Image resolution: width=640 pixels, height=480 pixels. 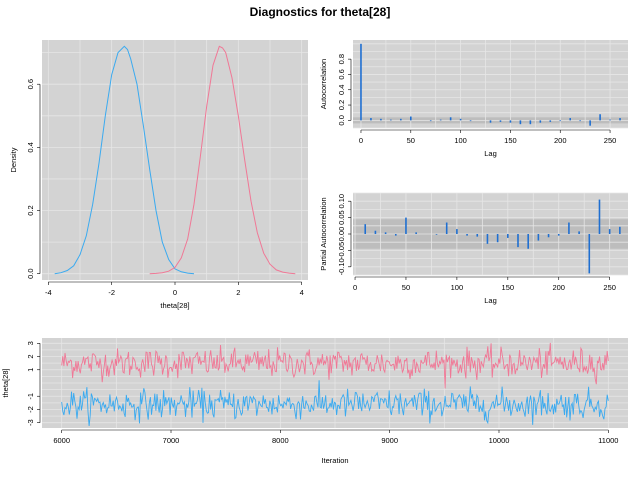 I want to click on trace-xtick-label: 6000, so click(x=61, y=440).